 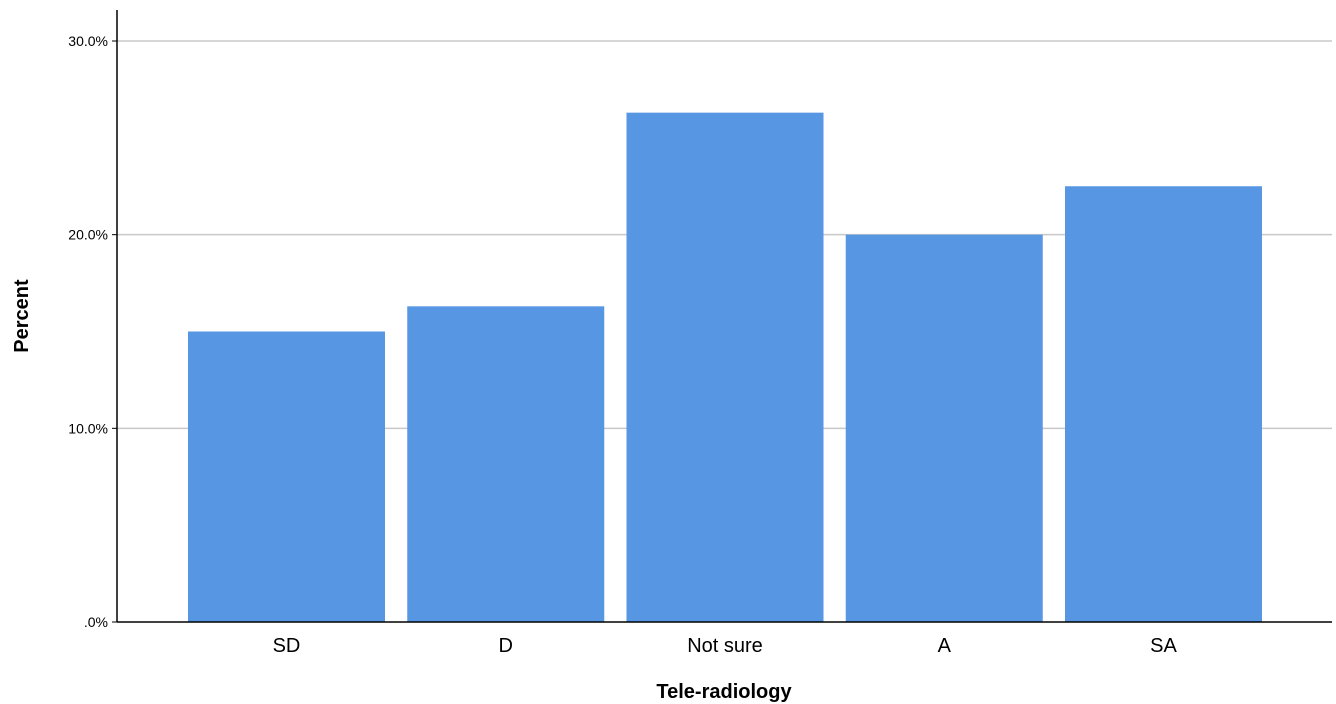 What do you see at coordinates (1163, 646) in the screenshot?
I see `x-tick-label: SA` at bounding box center [1163, 646].